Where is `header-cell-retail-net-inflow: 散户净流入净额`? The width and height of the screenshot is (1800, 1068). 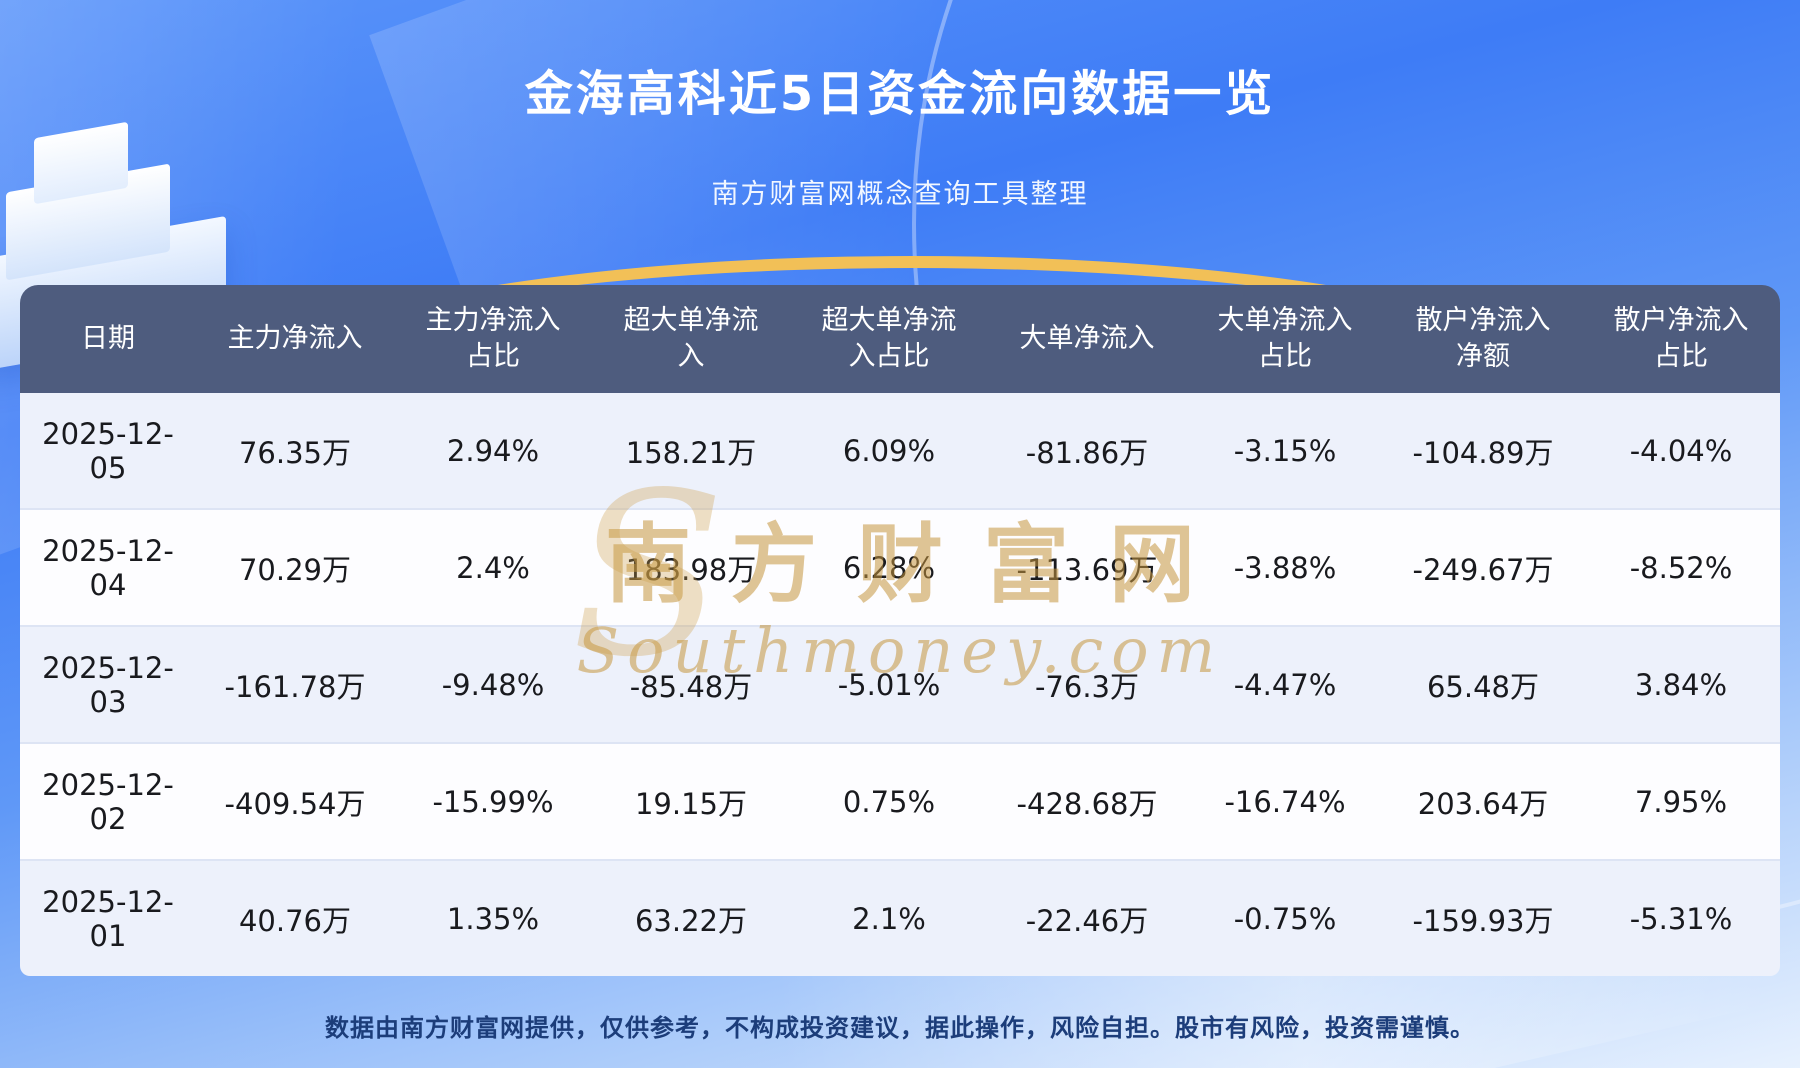
header-cell-retail-net-inflow: 散户净流入净额 is located at coordinates (1483, 339).